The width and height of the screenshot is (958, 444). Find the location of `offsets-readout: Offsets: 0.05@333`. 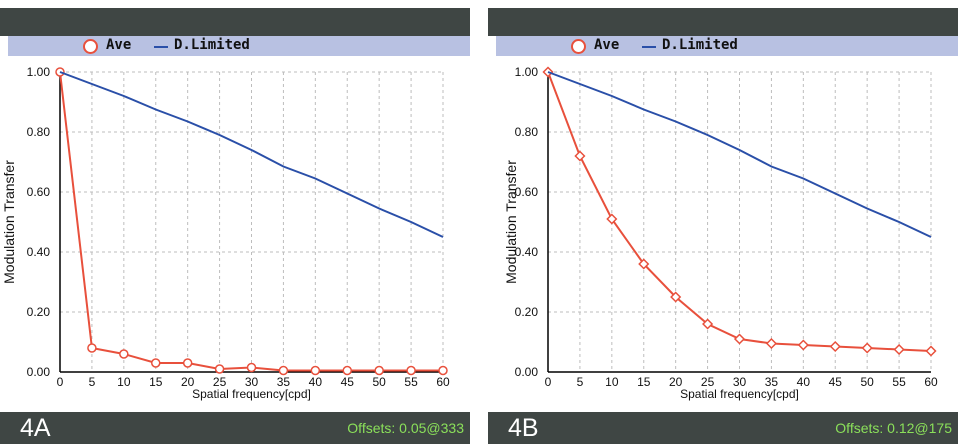

offsets-readout: Offsets: 0.05@333 is located at coordinates (405, 428).